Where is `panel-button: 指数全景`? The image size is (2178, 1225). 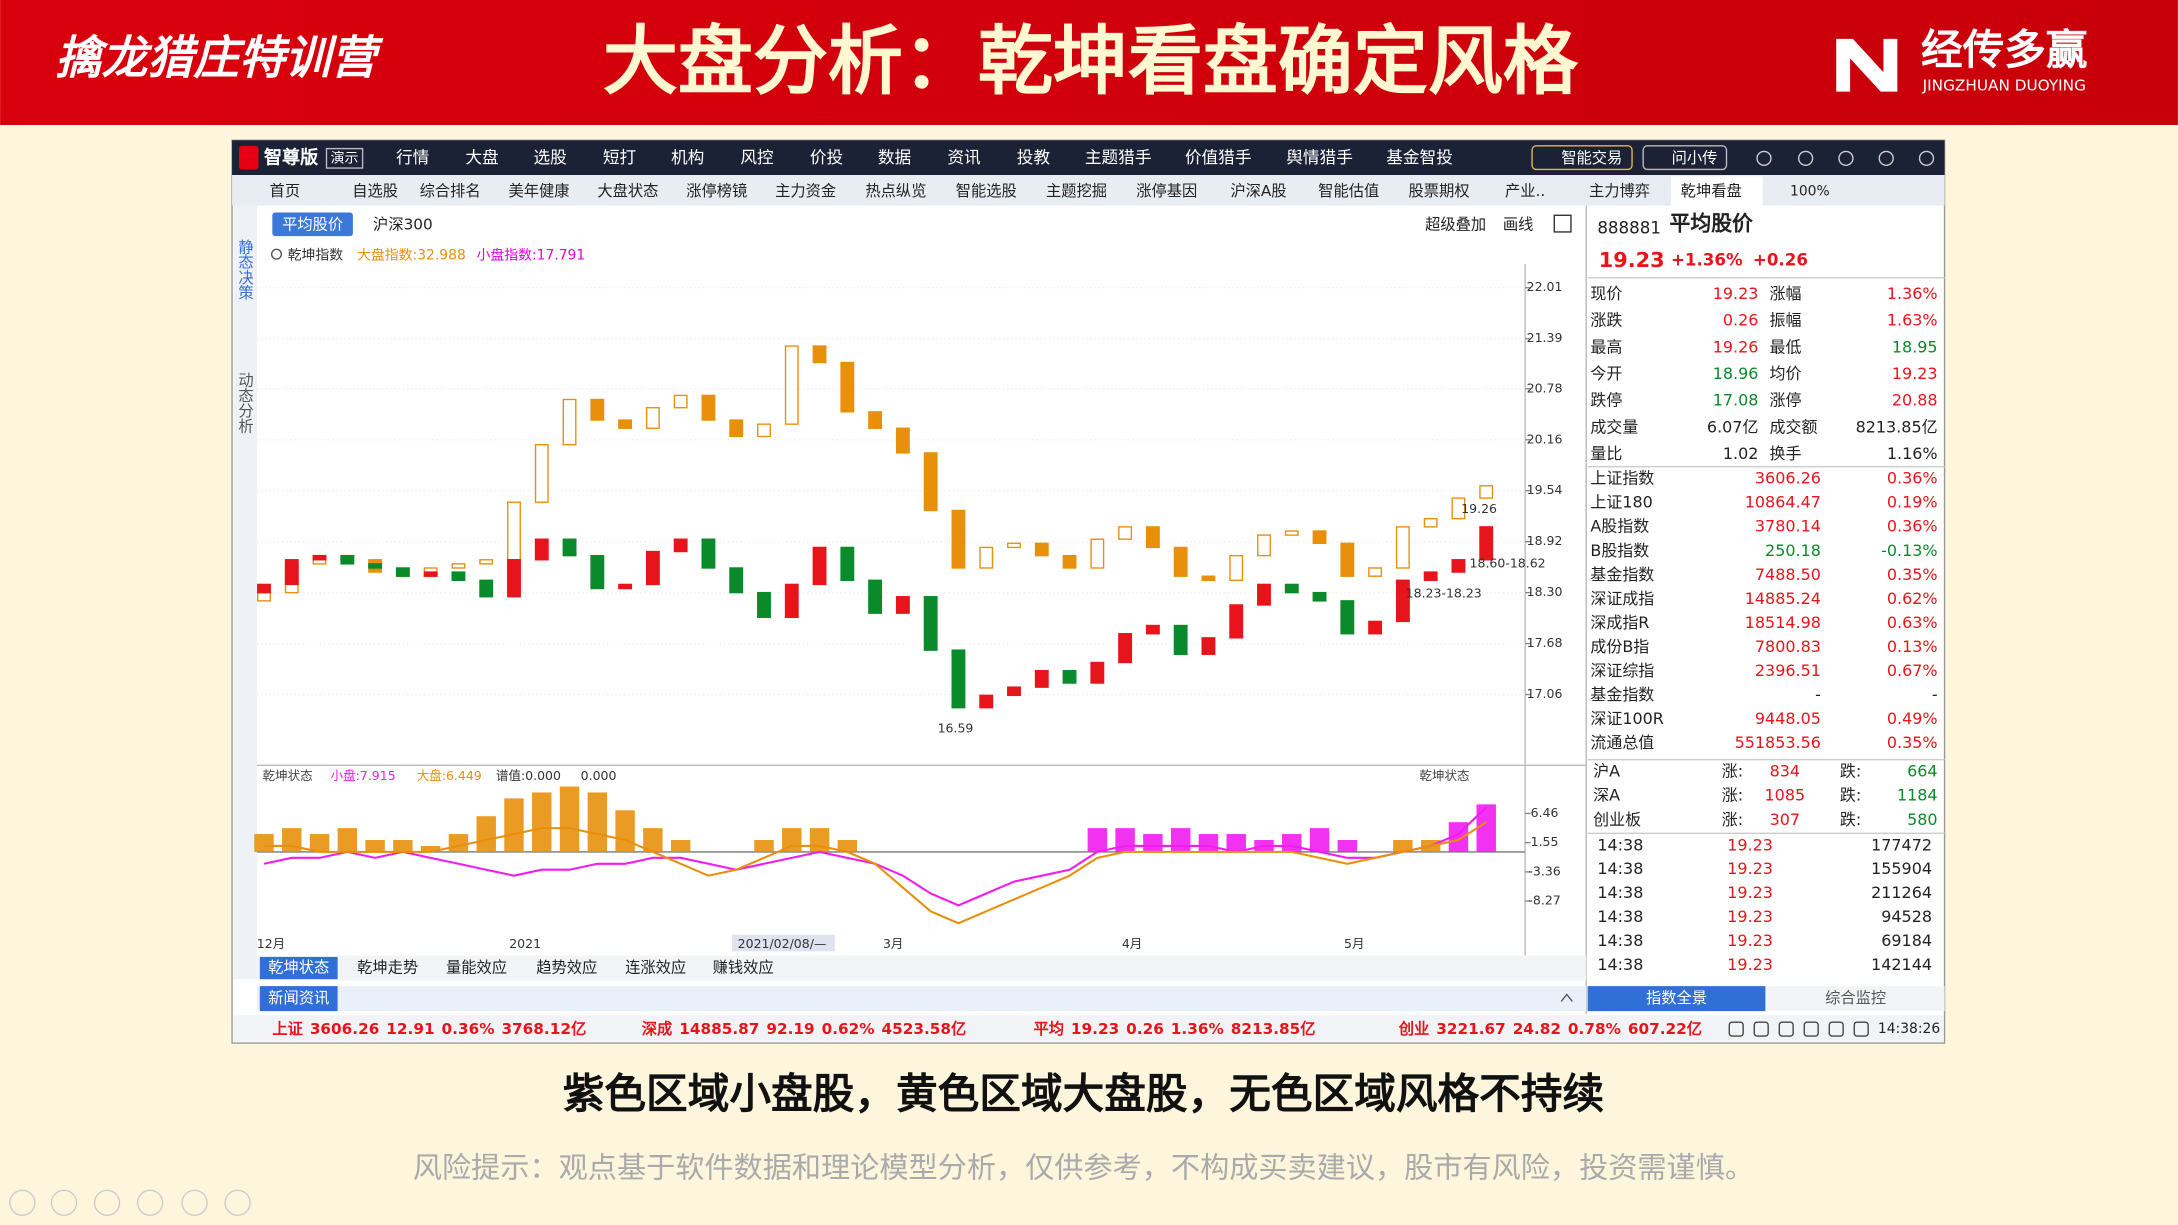 panel-button: 指数全景 is located at coordinates (1676, 998).